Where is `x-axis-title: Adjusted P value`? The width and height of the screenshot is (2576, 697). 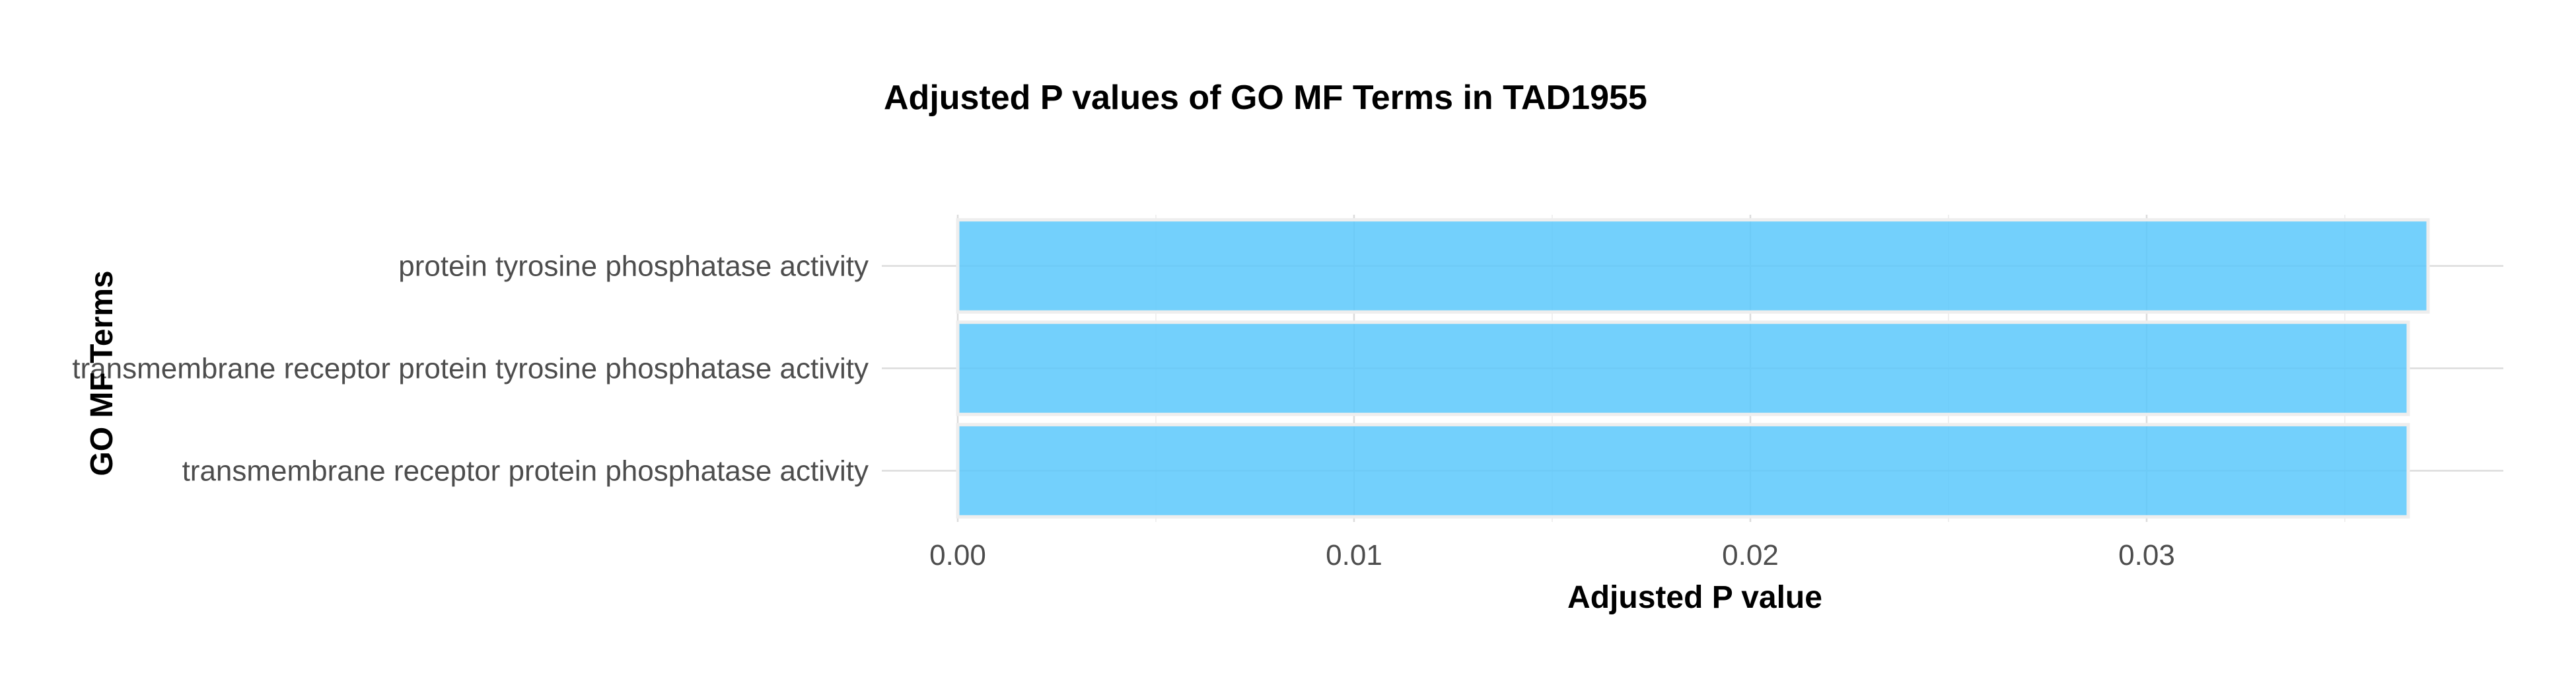
x-axis-title: Adjusted P value is located at coordinates (1694, 597).